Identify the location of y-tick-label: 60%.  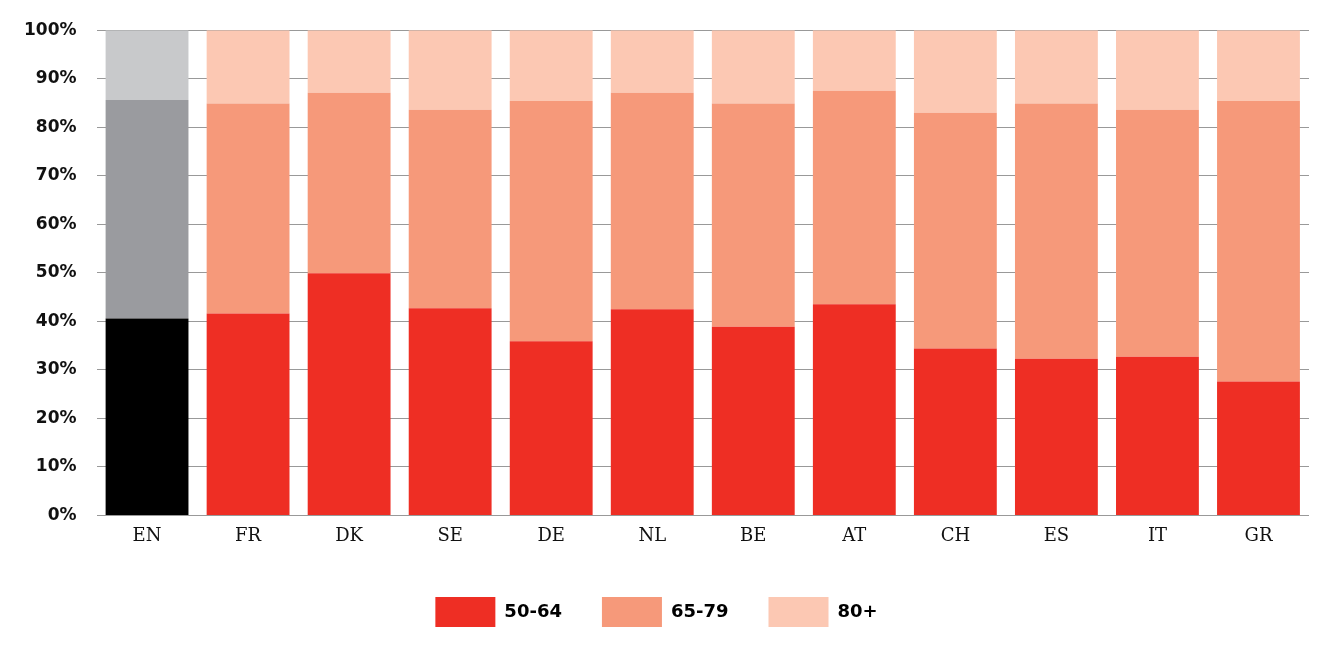
(56, 222).